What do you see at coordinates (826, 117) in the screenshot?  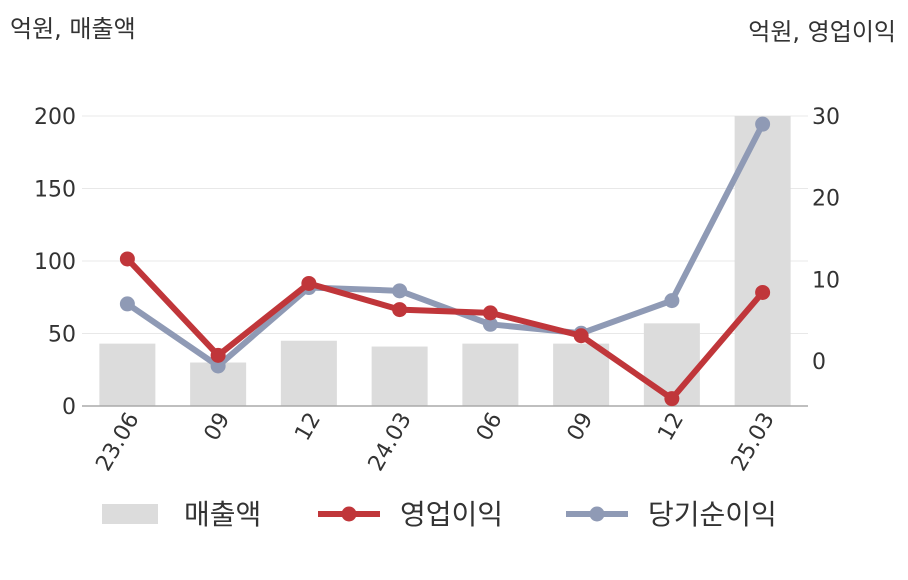 I see `right-tick-label: 30` at bounding box center [826, 117].